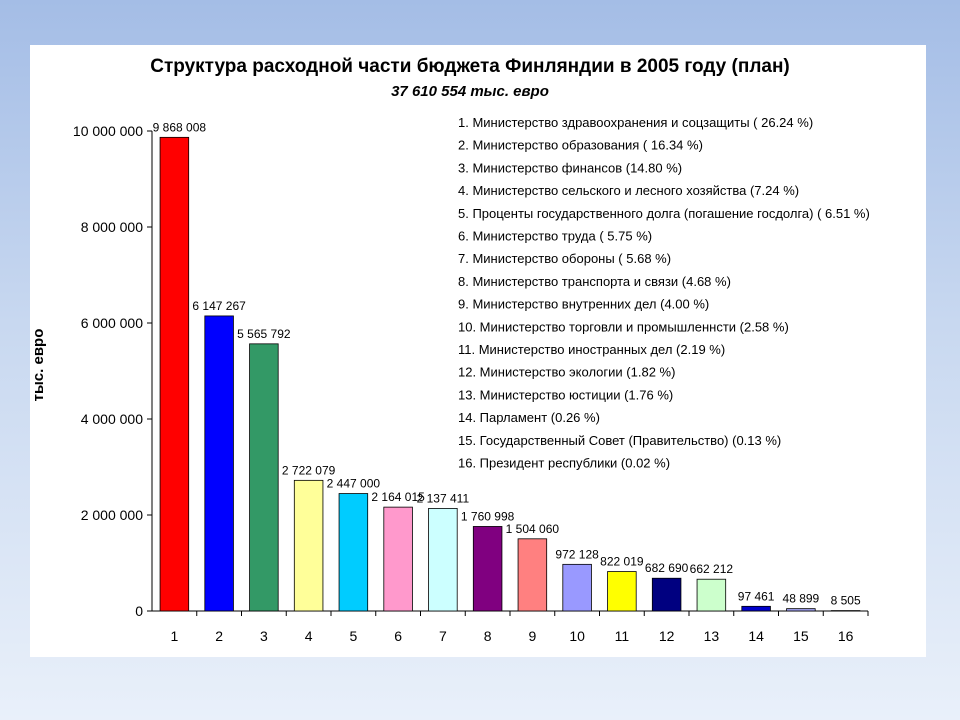 The image size is (960, 720). Describe the element at coordinates (564, 463) in the screenshot. I see `legend-item: 16. Президент республики (0.02 %)` at that location.